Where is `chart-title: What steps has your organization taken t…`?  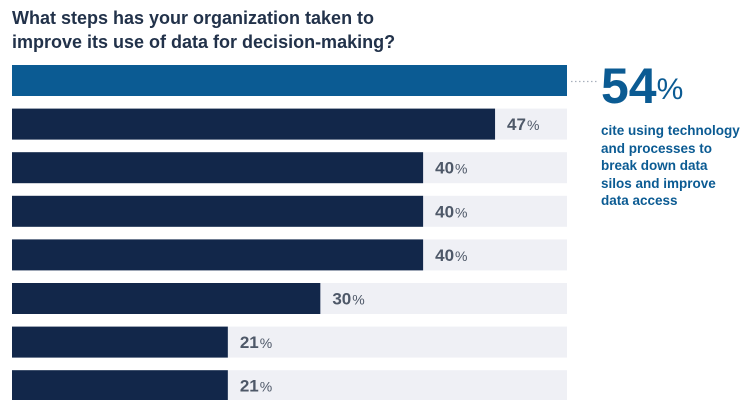
chart-title: What steps has your organization taken t… is located at coordinates (272, 30).